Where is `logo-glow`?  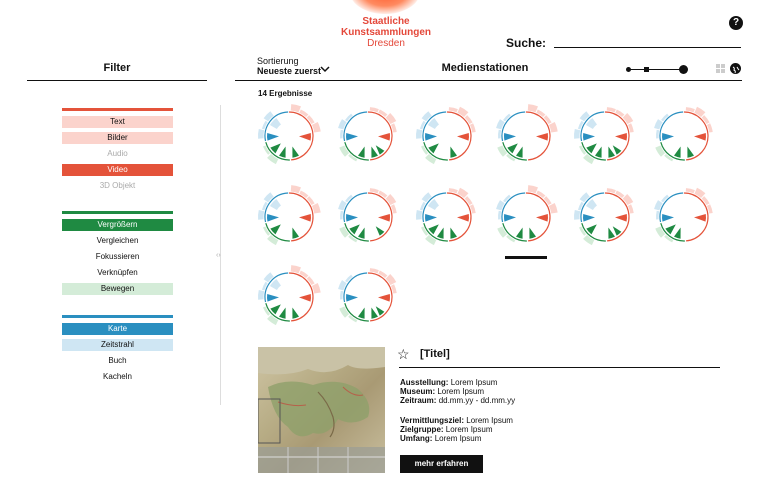
logo-glow is located at coordinates (385, 7).